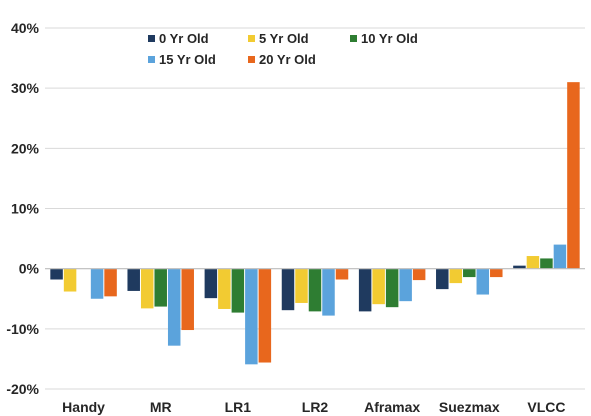  Describe the element at coordinates (287, 59) in the screenshot. I see `legend-label: 20 Yr Old` at that location.